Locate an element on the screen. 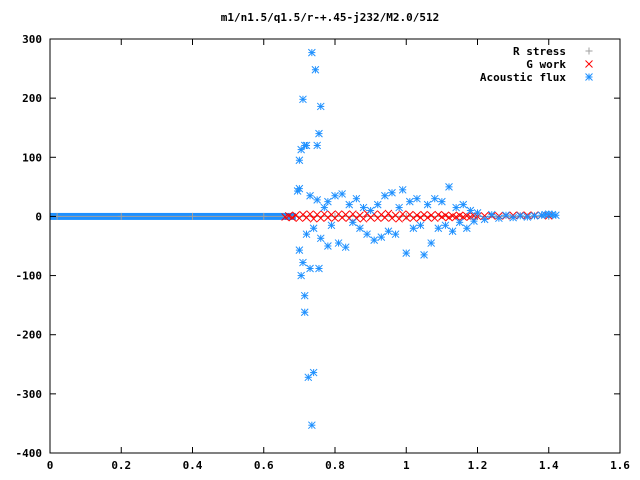 This screenshot has width=640, height=480. legend-label-r-stress: R stress is located at coordinates (539, 51).